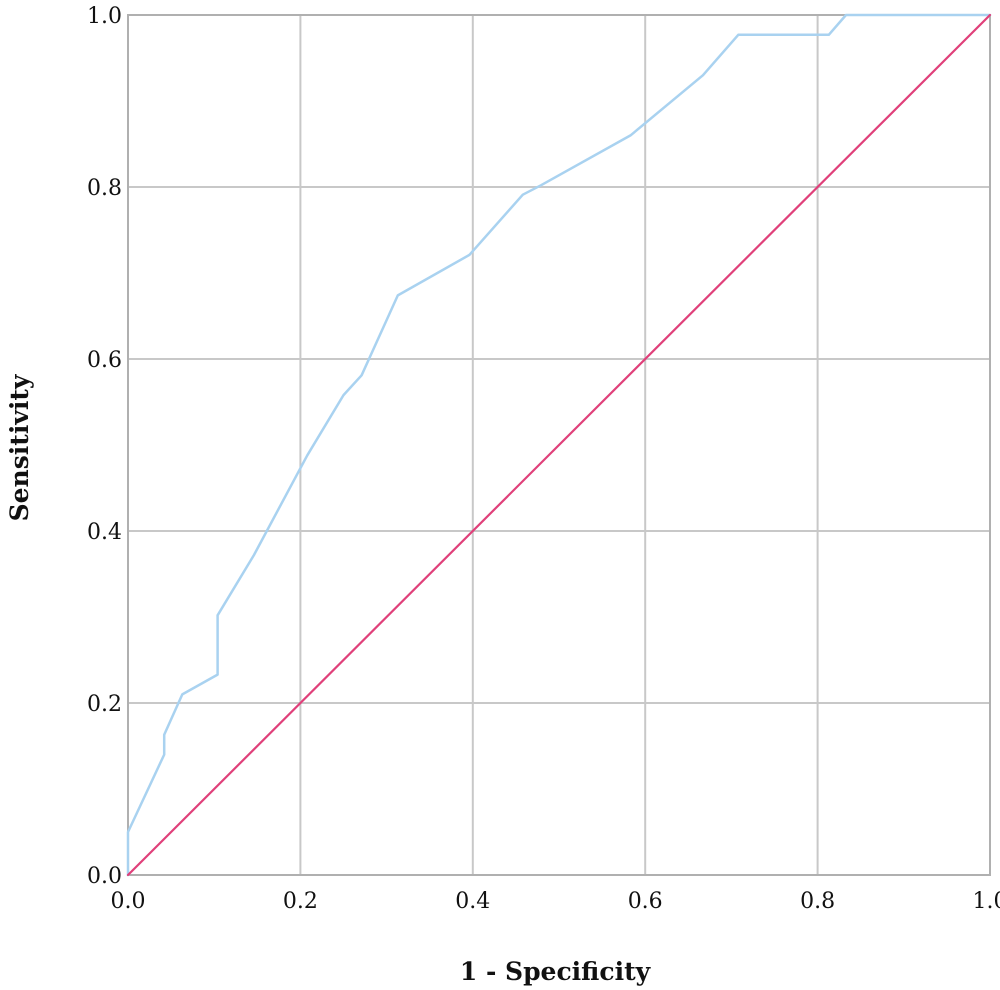  I want to click on x-axis-title: 1 - Specificity, so click(556, 971).